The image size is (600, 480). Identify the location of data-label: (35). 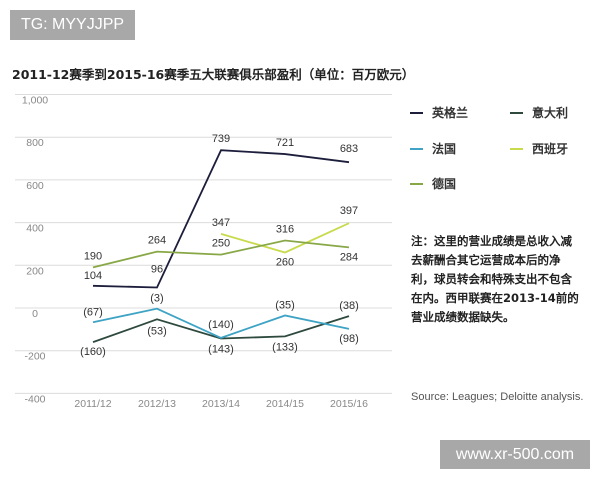
(285, 305).